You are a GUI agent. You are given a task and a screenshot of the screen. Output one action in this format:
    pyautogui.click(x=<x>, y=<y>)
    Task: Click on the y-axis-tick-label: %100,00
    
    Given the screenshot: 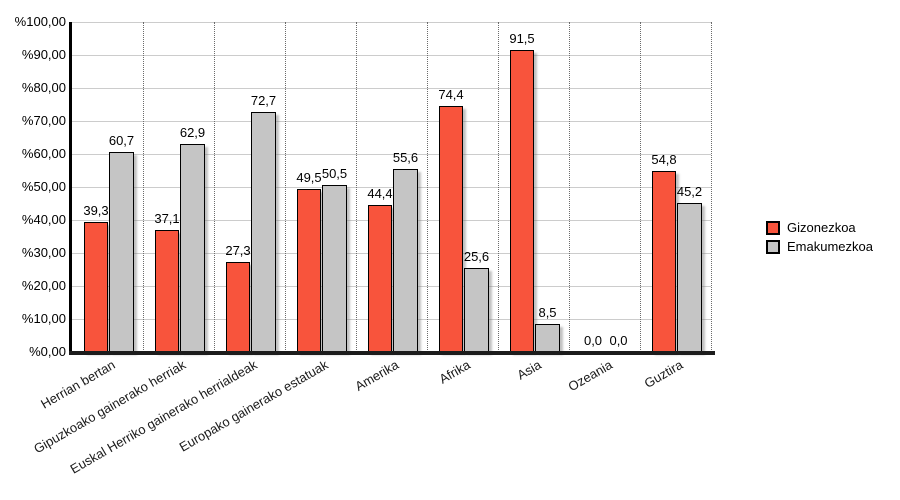 What is the action you would take?
    pyautogui.click(x=40, y=21)
    